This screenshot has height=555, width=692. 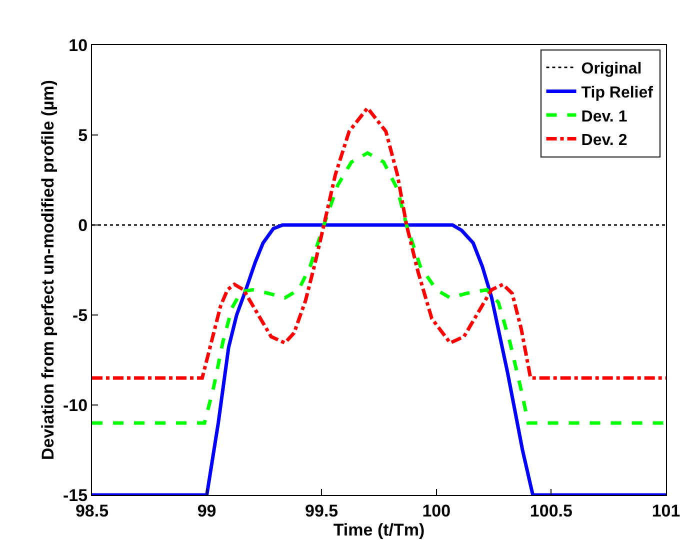 What do you see at coordinates (436, 510) in the screenshot?
I see `x-tick-label: 100` at bounding box center [436, 510].